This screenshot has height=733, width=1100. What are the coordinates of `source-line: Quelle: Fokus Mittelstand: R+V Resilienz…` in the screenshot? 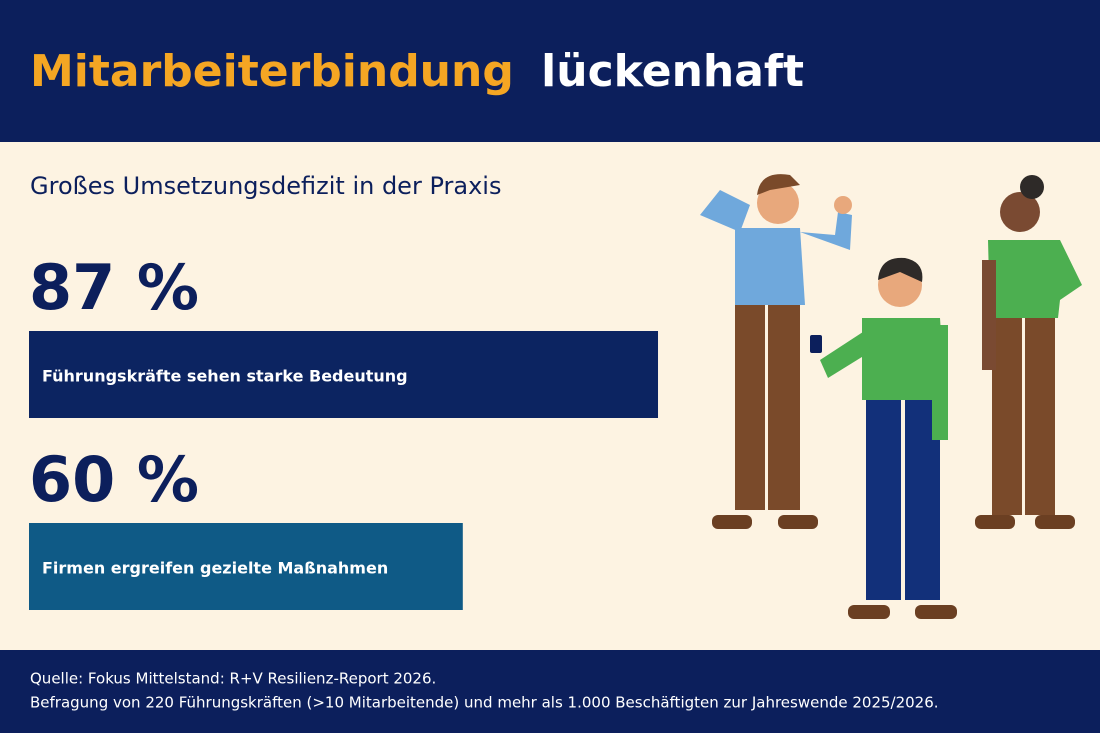 It's located at (233, 679).